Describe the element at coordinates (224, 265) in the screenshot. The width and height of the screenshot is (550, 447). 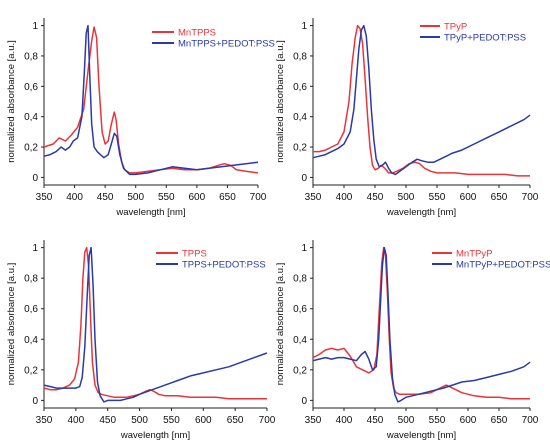
I see `legend-entry: TPPS+PEDOT:PSS` at that location.